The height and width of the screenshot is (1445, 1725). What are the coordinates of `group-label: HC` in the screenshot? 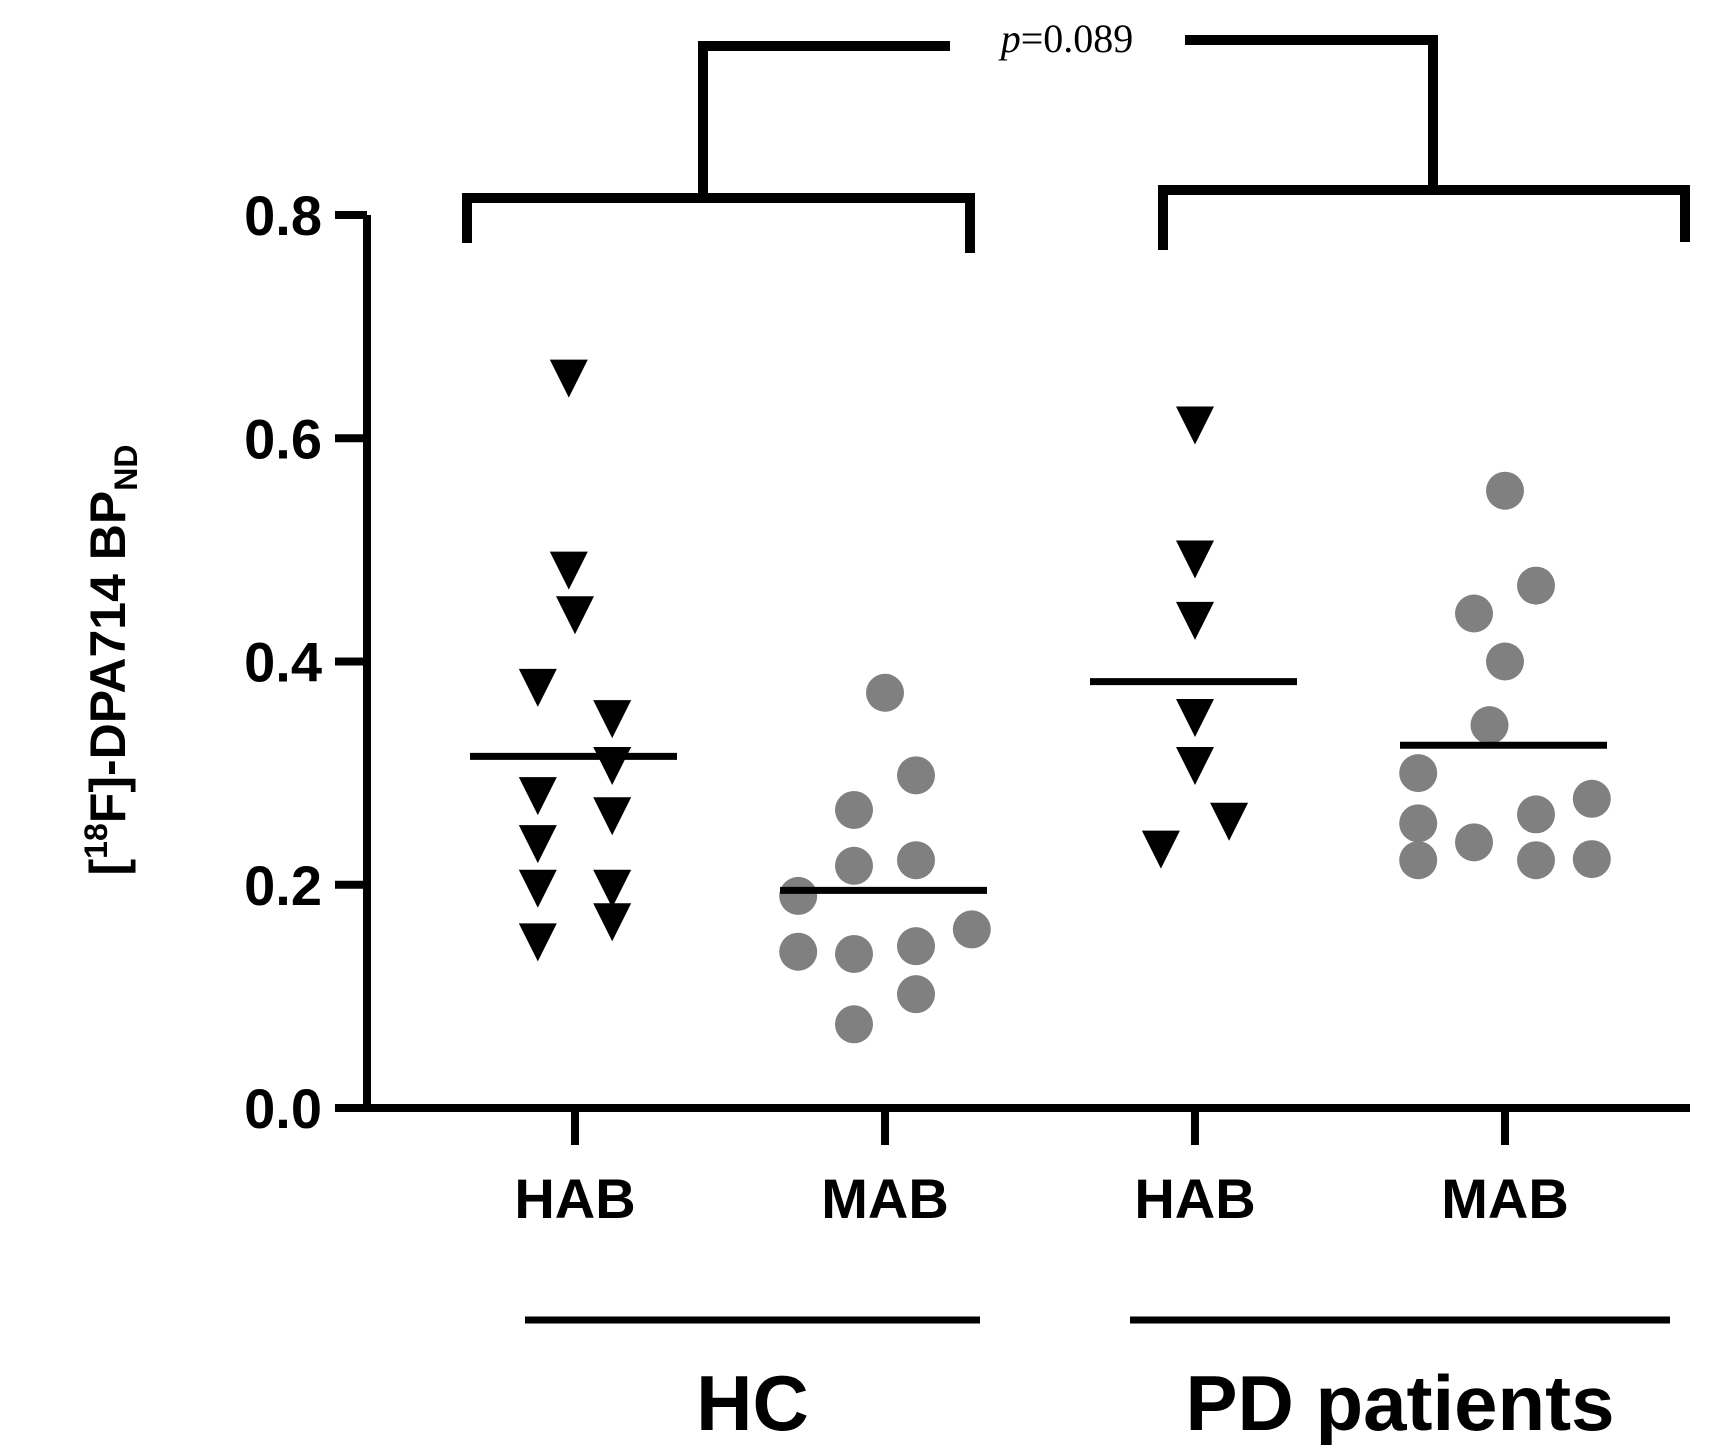 It's located at (752, 1402).